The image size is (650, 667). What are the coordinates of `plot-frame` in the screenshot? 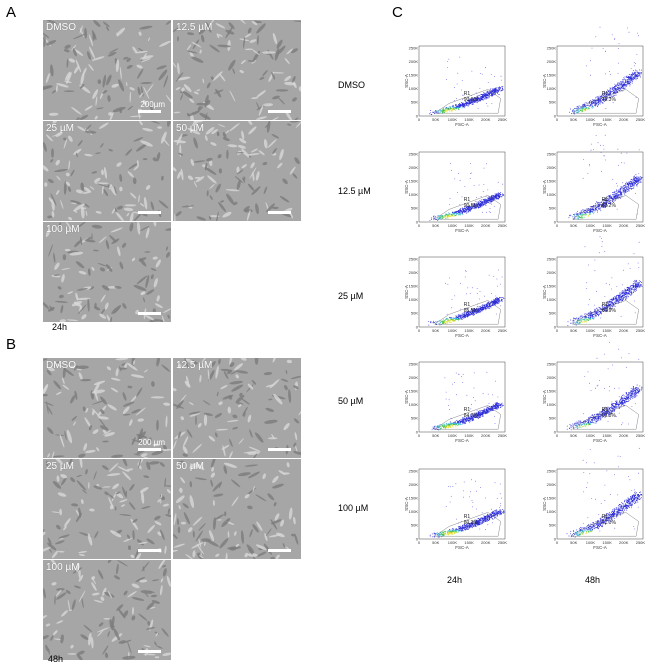 It's located at (600, 187).